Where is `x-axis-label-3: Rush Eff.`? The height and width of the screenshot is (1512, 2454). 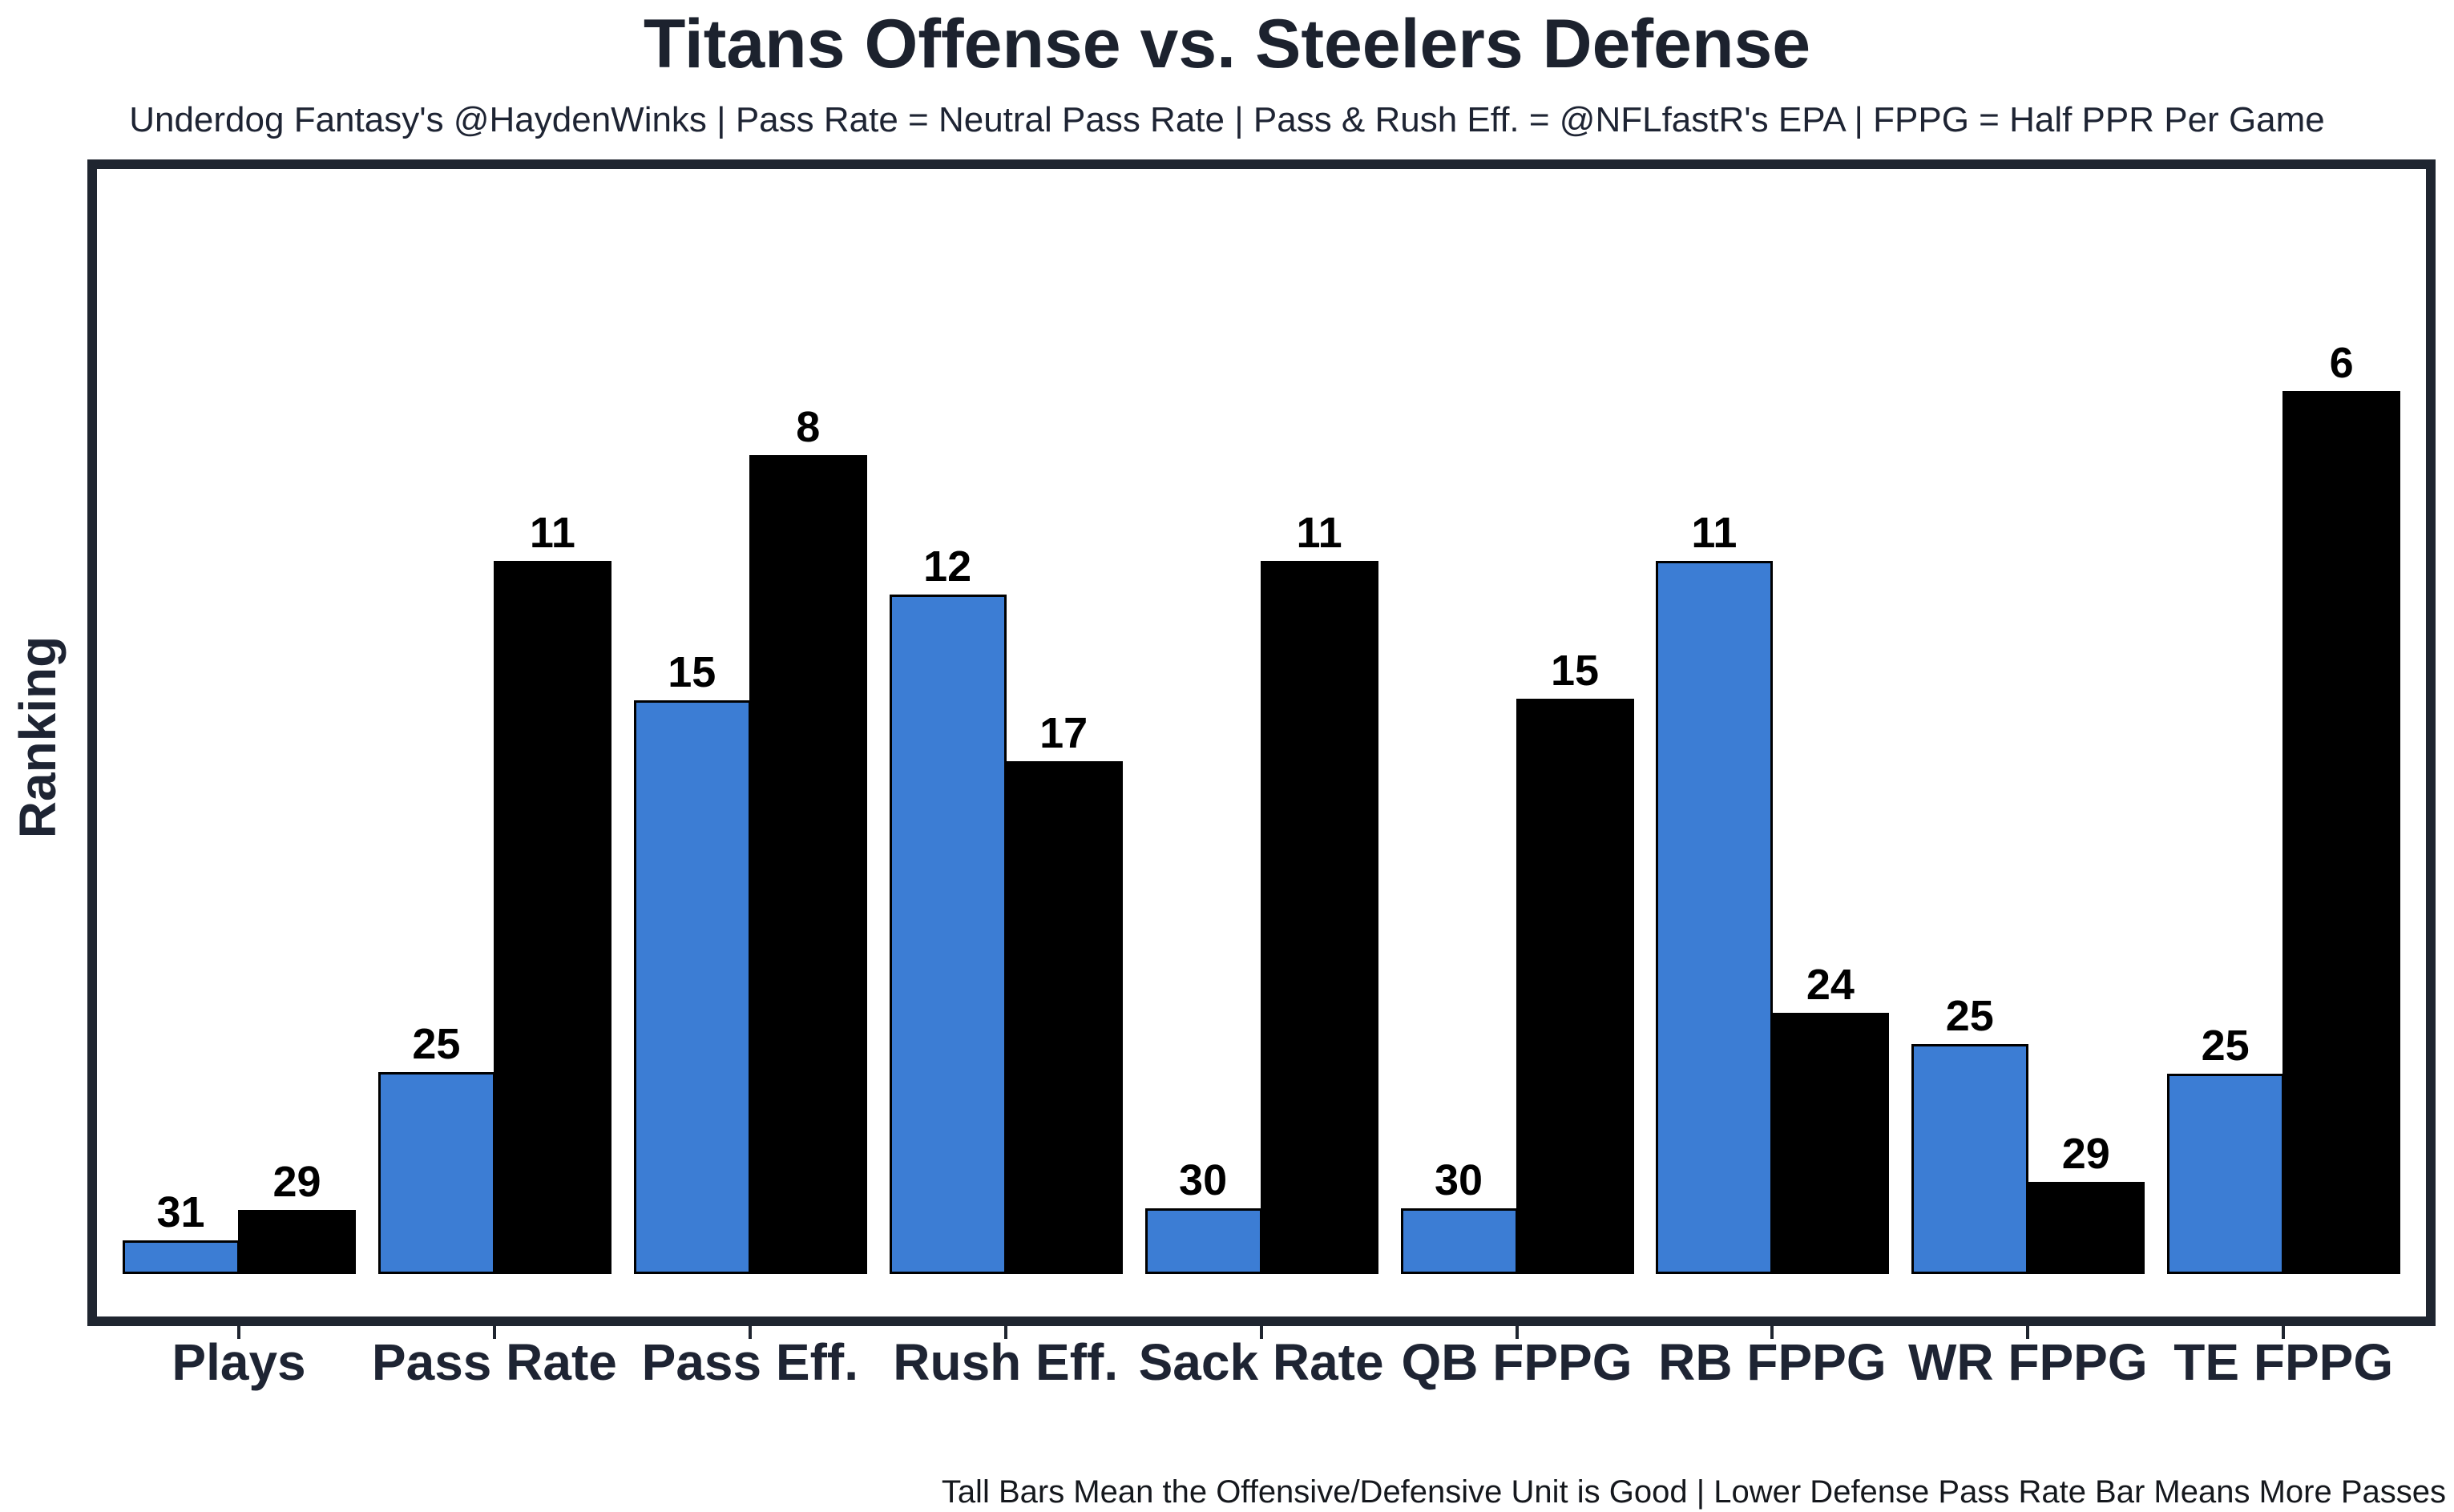
x-axis-label-3: Rush Eff. is located at coordinates (1006, 1362).